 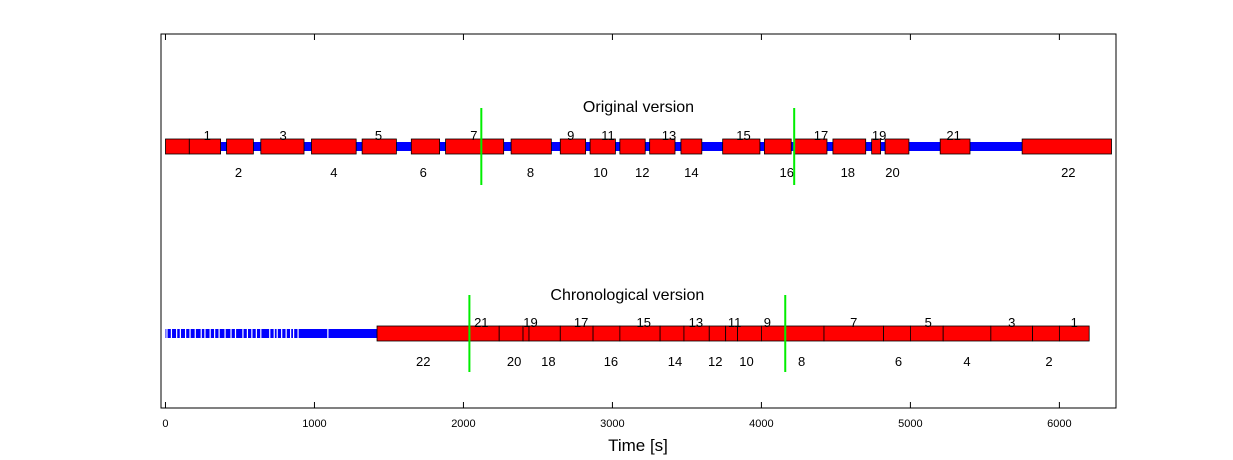 I want to click on x-tick-label: 4000, so click(x=761, y=424).